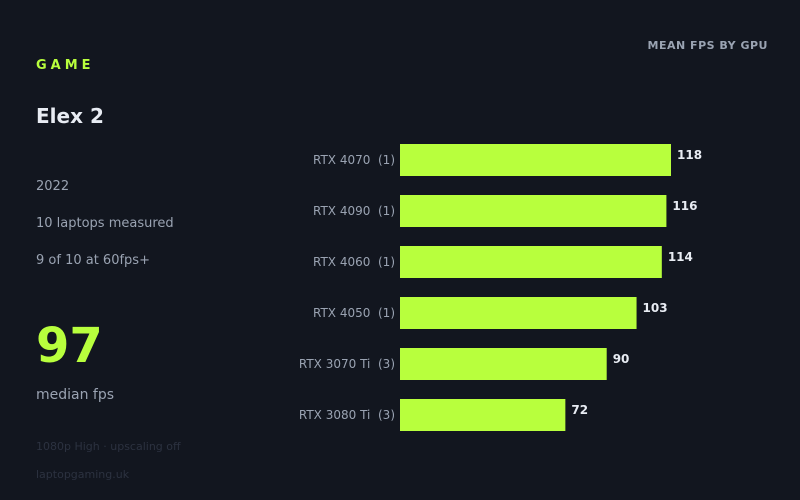 The width and height of the screenshot is (800, 500). I want to click on chart-title: MEAN FPS BY GPU, so click(707, 45).